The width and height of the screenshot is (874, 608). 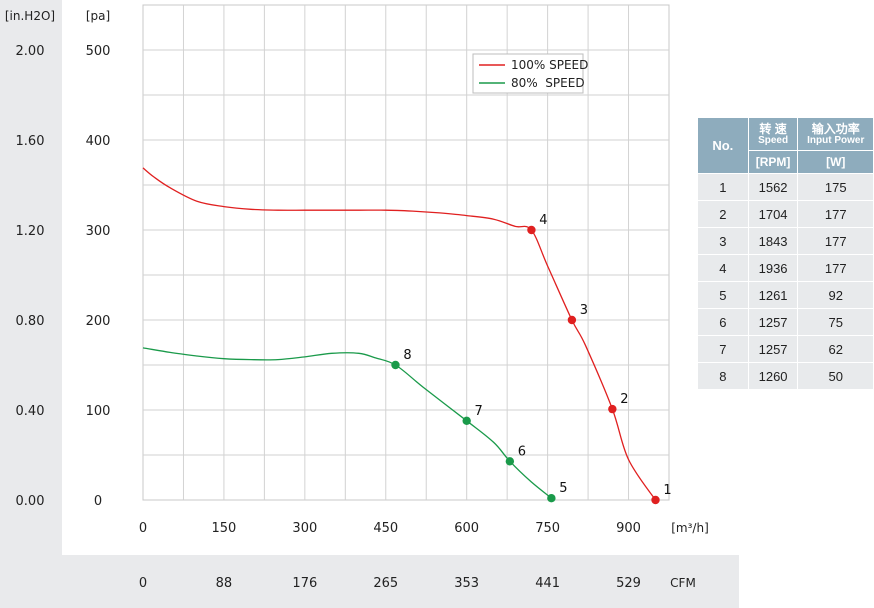 I want to click on row-power: 50, so click(x=835, y=376).